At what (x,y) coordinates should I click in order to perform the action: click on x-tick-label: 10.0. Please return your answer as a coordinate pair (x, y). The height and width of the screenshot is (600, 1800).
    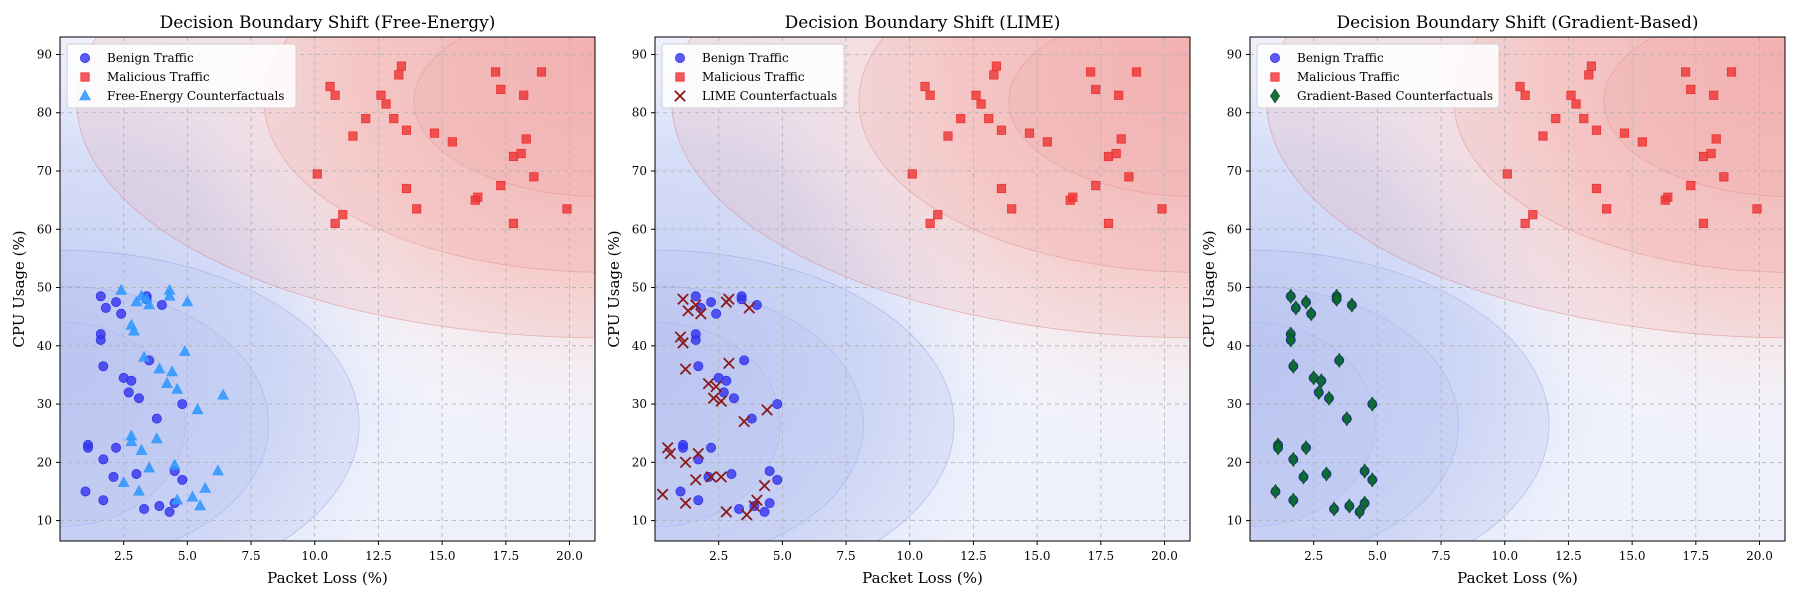
    Looking at the image, I should click on (909, 556).